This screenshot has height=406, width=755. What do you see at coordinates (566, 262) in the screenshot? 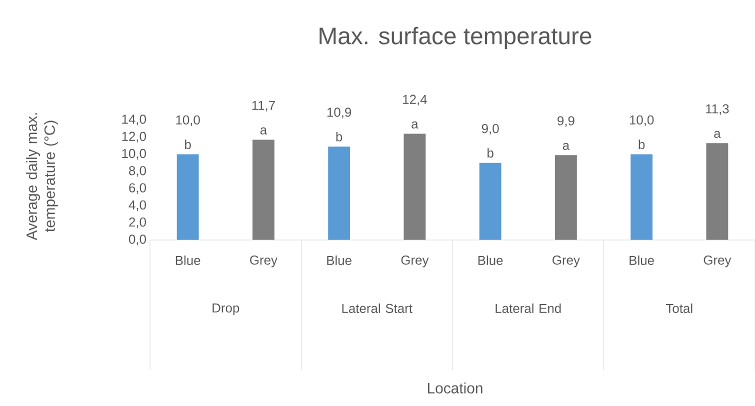
I see `series-label: Grey` at bounding box center [566, 262].